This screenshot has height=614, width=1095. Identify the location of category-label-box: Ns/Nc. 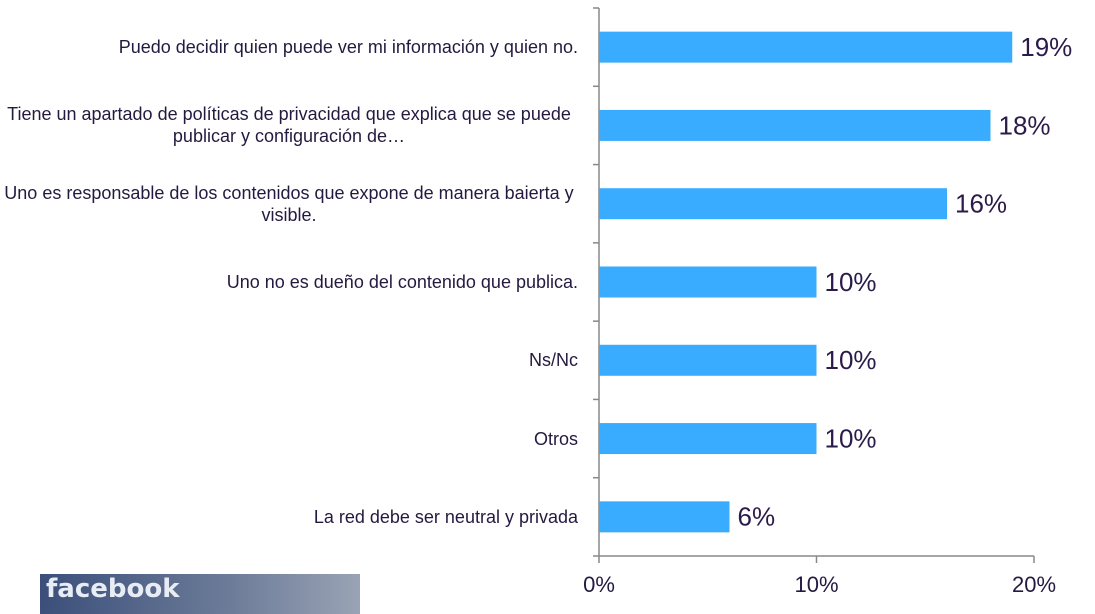
(289, 360).